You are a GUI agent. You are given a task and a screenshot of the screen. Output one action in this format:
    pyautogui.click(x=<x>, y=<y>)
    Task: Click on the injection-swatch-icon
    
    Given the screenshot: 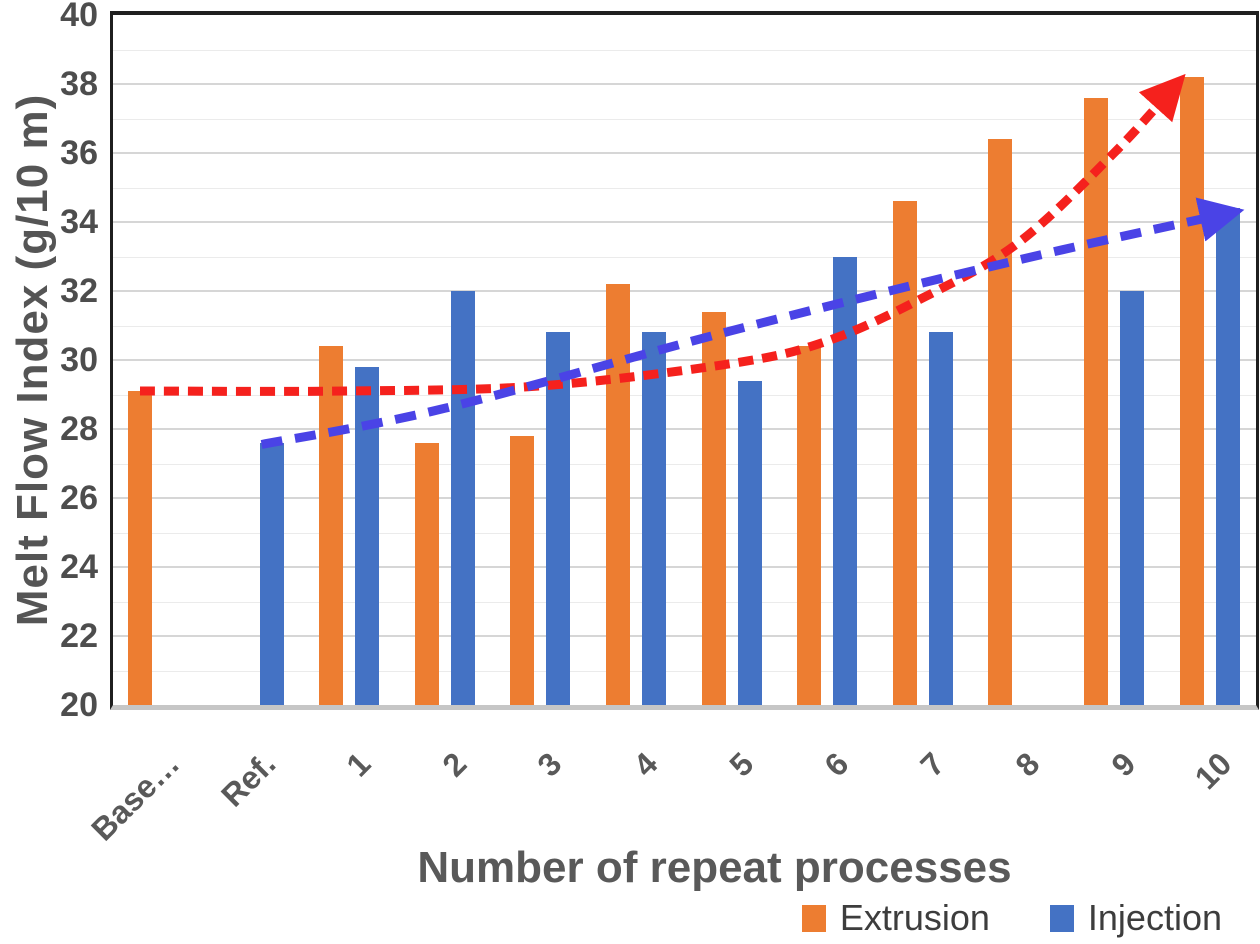 What is the action you would take?
    pyautogui.click(x=1061, y=918)
    